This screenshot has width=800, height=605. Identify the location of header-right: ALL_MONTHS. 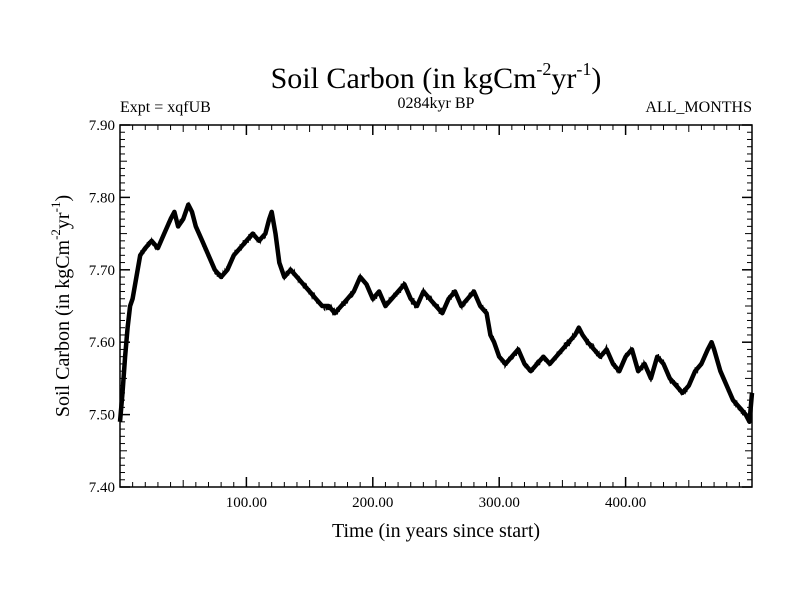
(698, 107).